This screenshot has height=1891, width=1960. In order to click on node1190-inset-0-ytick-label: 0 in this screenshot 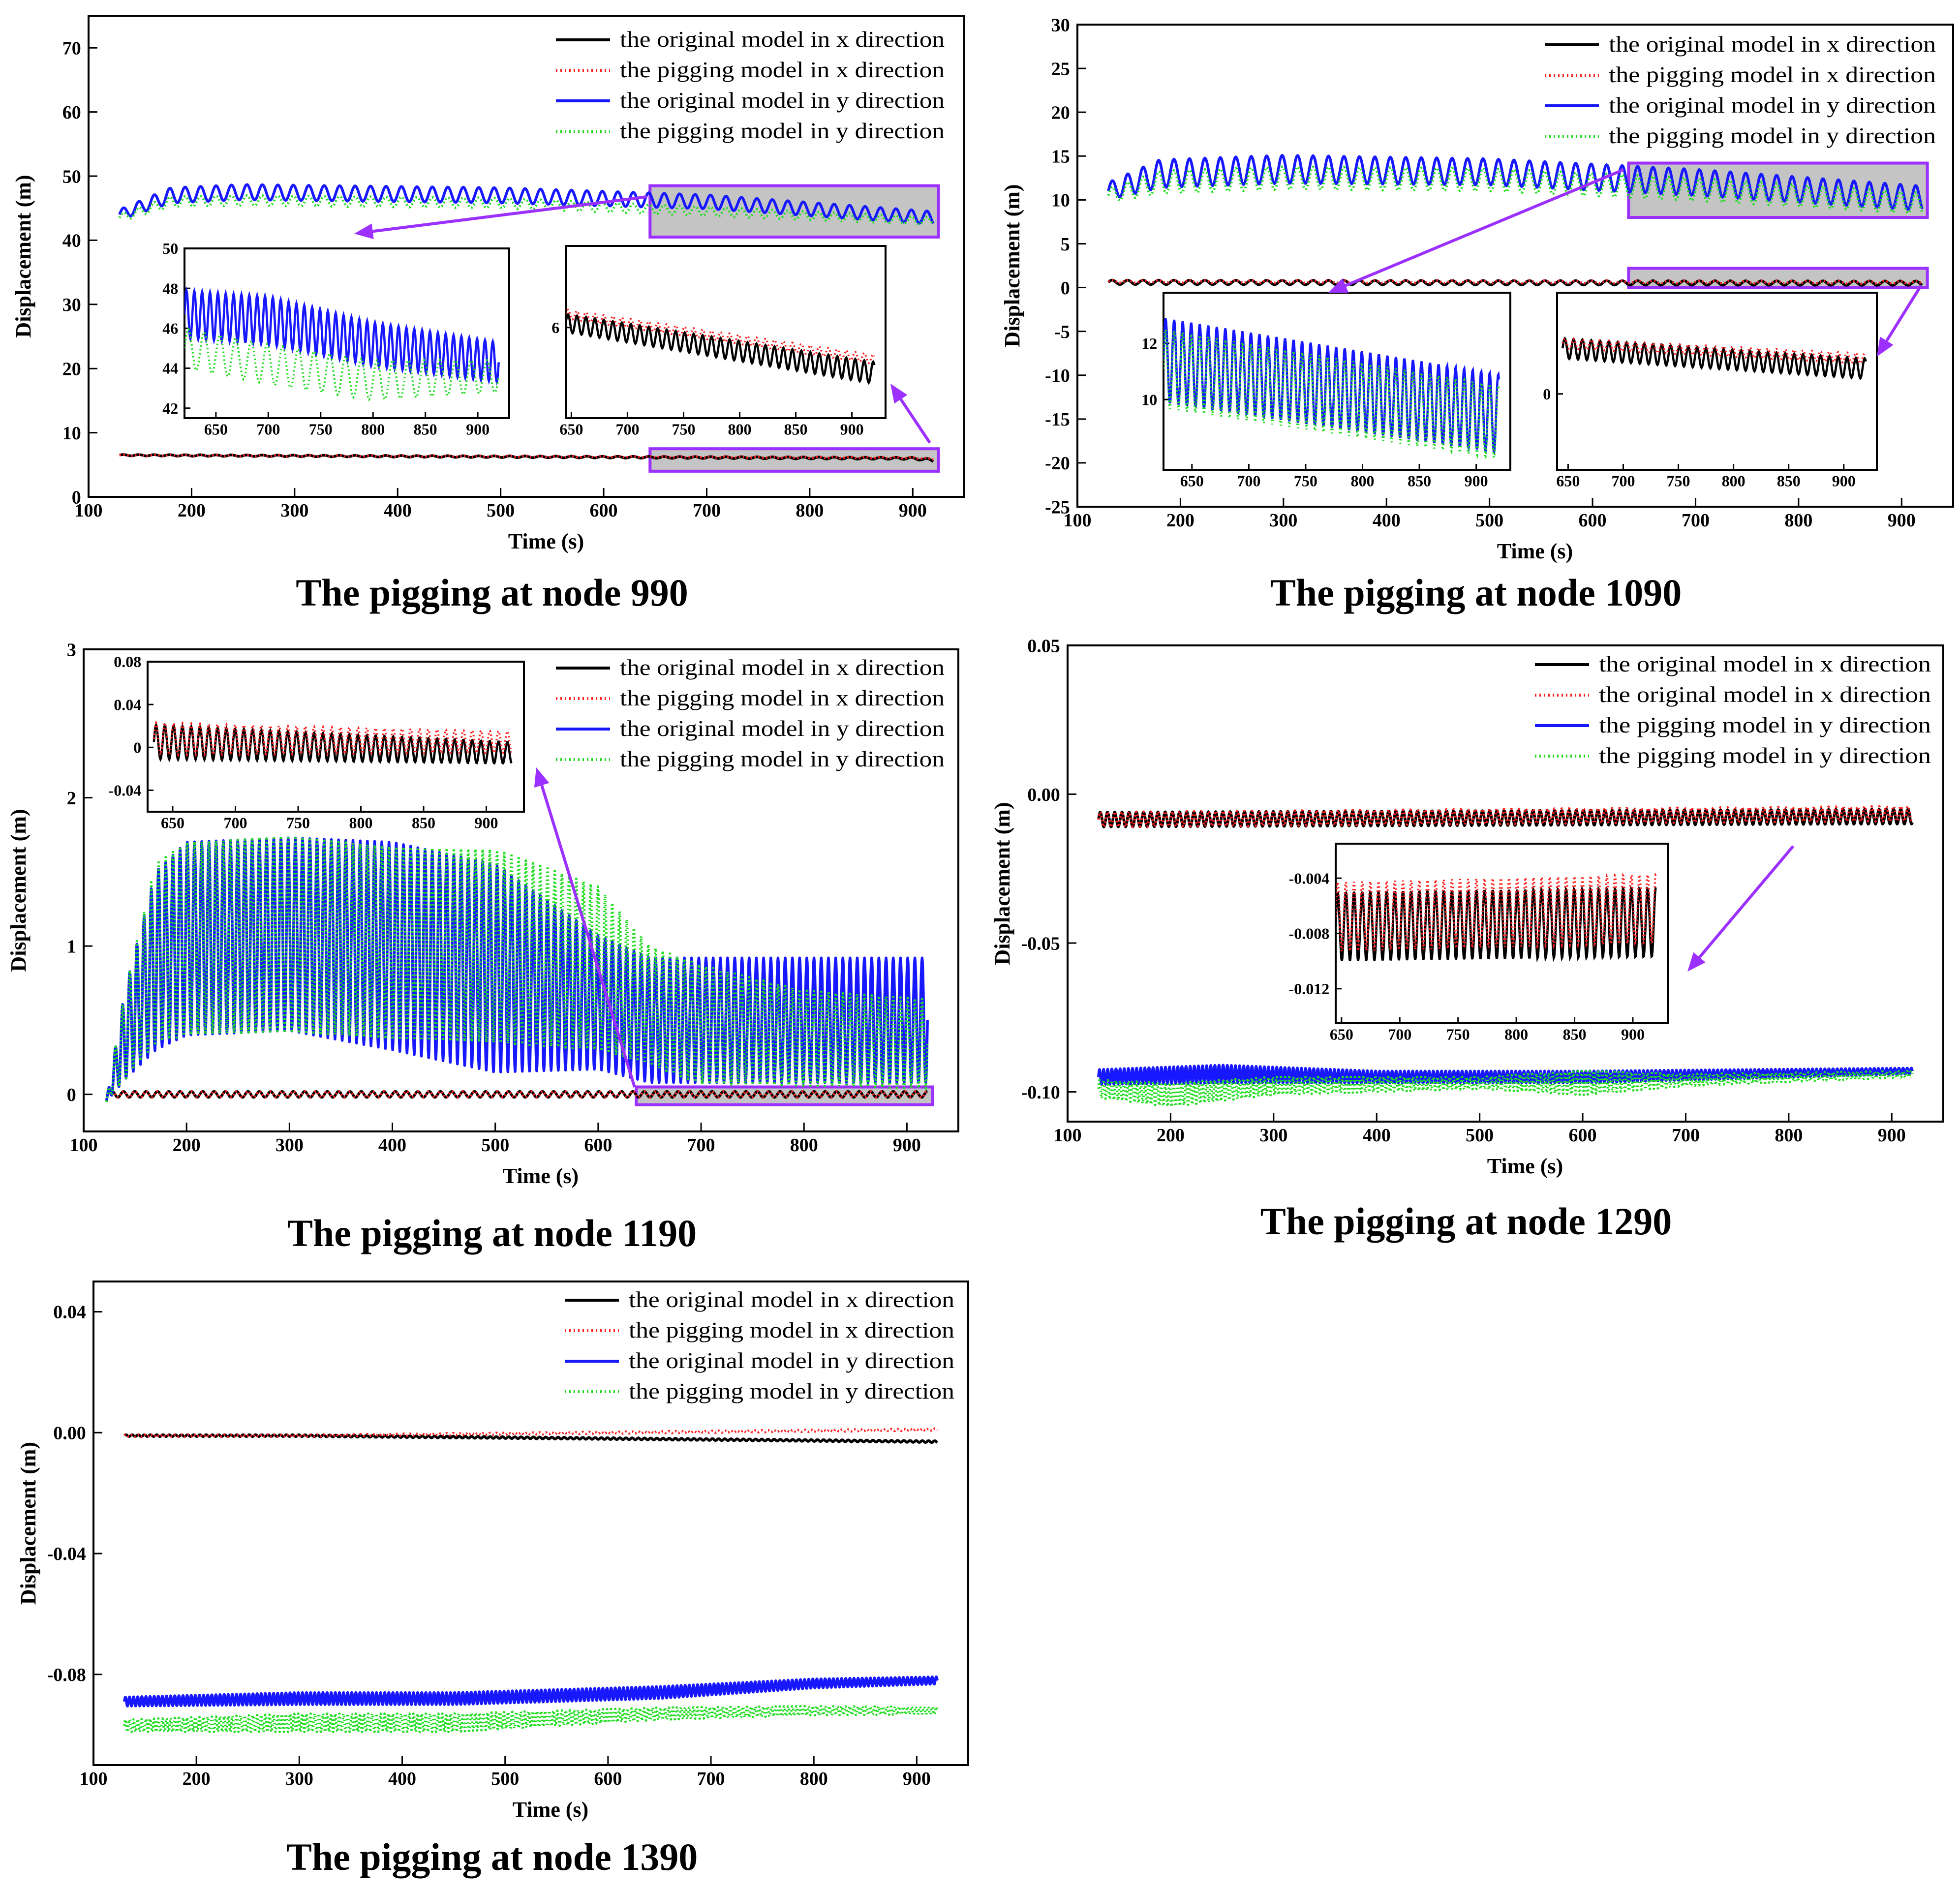, I will do `click(137, 747)`.